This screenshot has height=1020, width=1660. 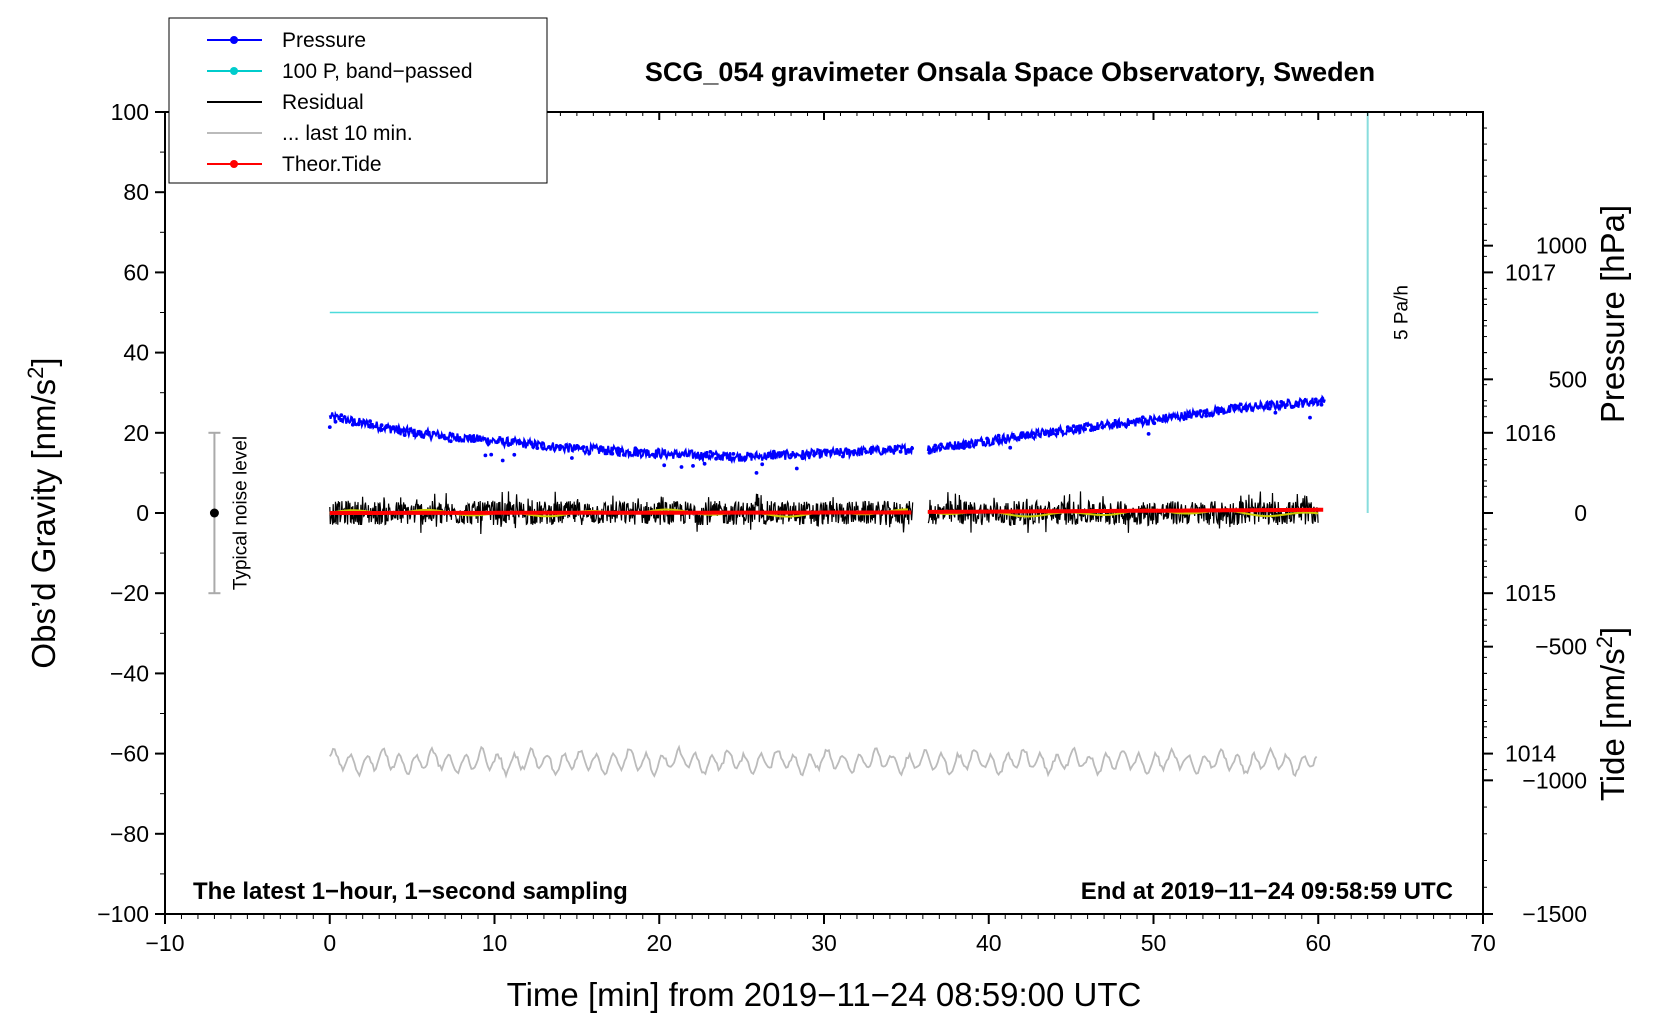 I want to click on y-axis-label-gravity: Obs’d Gravity [nm/s2], so click(x=42, y=512).